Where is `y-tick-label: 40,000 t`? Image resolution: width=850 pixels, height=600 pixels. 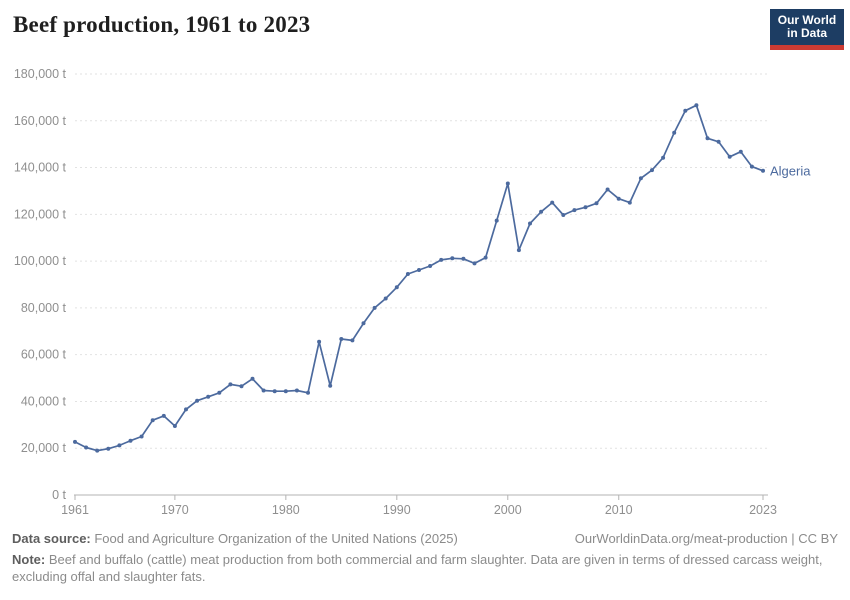
y-tick-label: 40,000 t is located at coordinates (44, 401).